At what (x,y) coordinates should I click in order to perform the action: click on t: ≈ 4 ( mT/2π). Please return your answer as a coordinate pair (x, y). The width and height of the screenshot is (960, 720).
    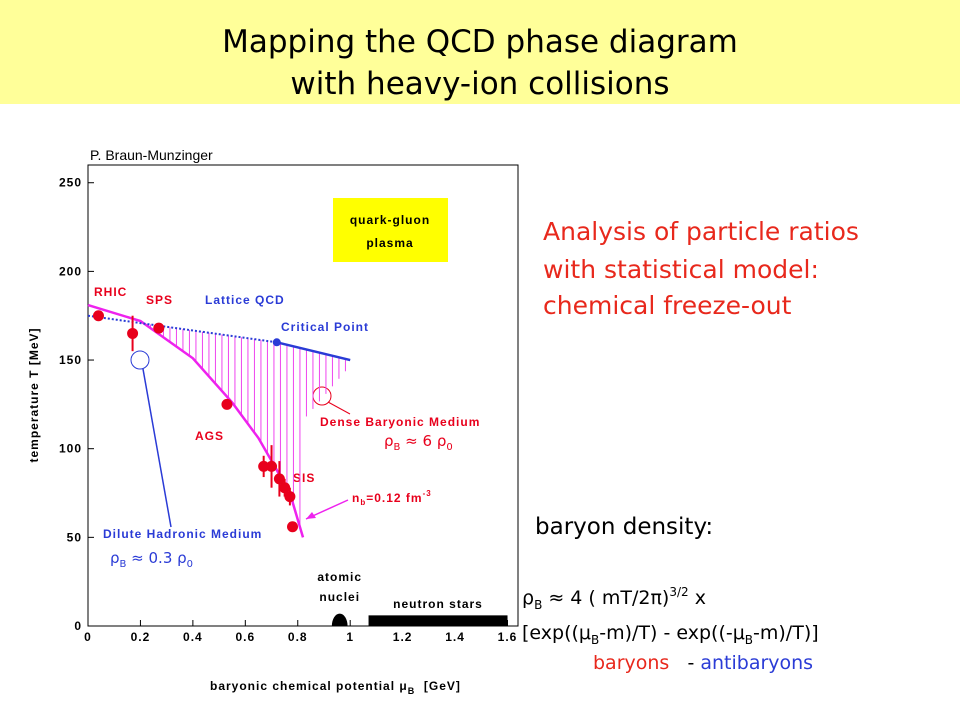
    Looking at the image, I should click on (605, 598).